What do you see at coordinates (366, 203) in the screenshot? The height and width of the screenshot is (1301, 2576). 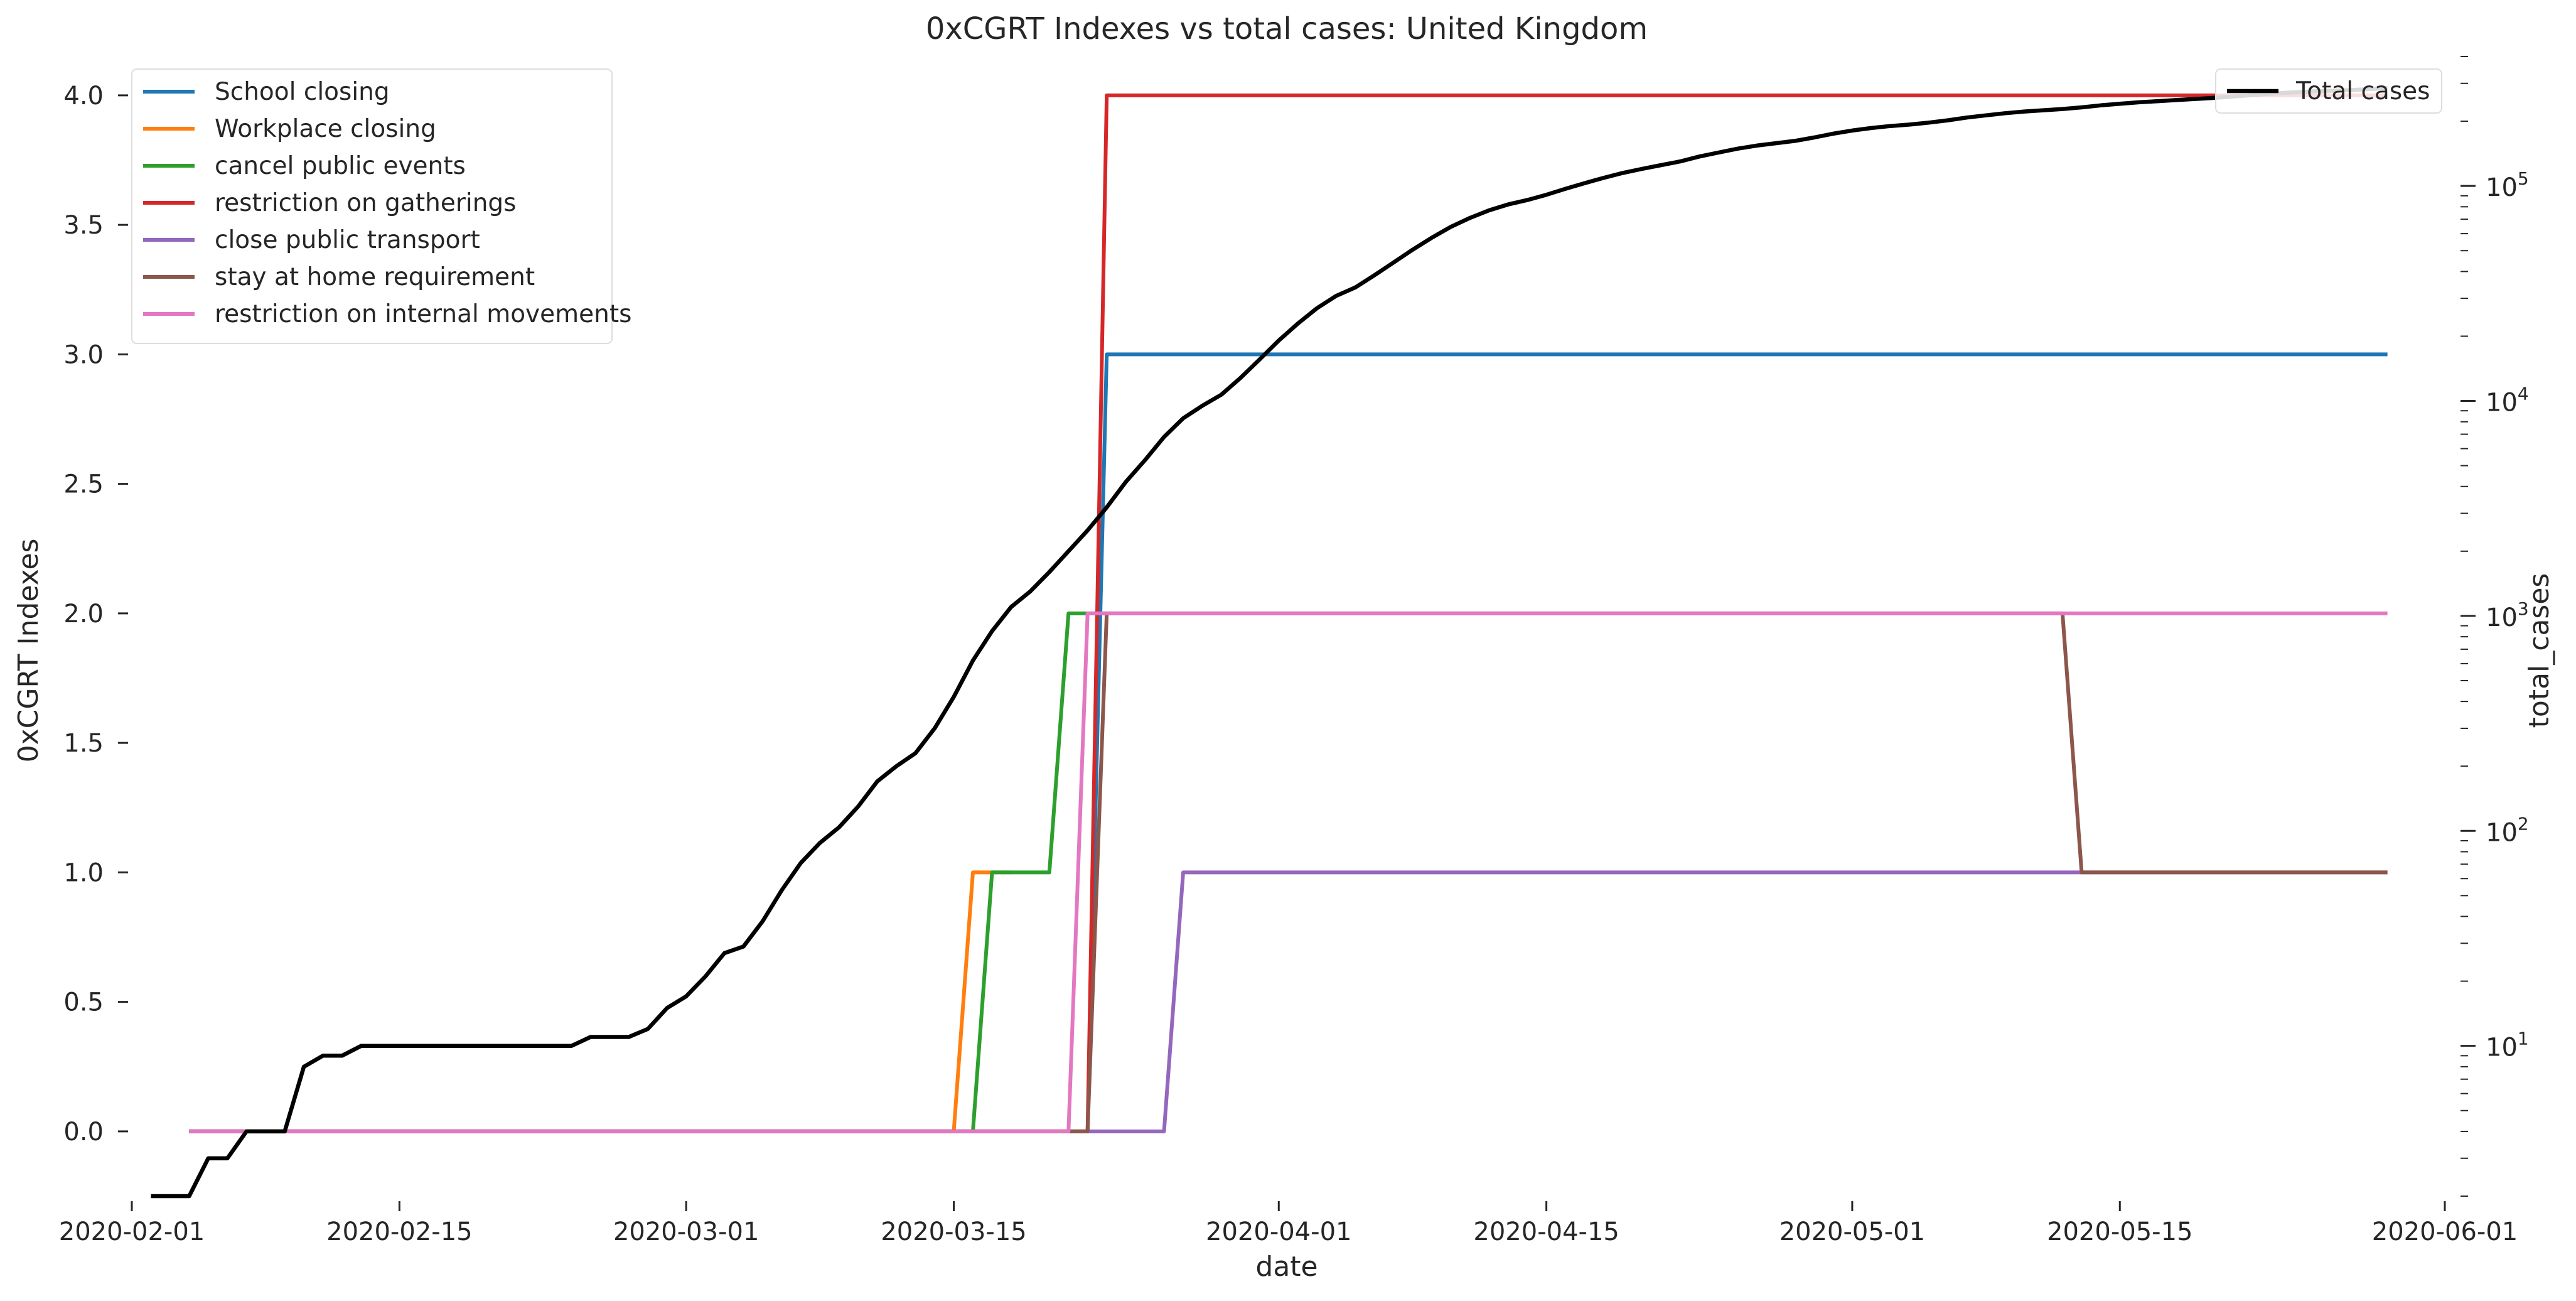 I see `legend-label-restriction-on-gatherings: restriction on gatherings` at bounding box center [366, 203].